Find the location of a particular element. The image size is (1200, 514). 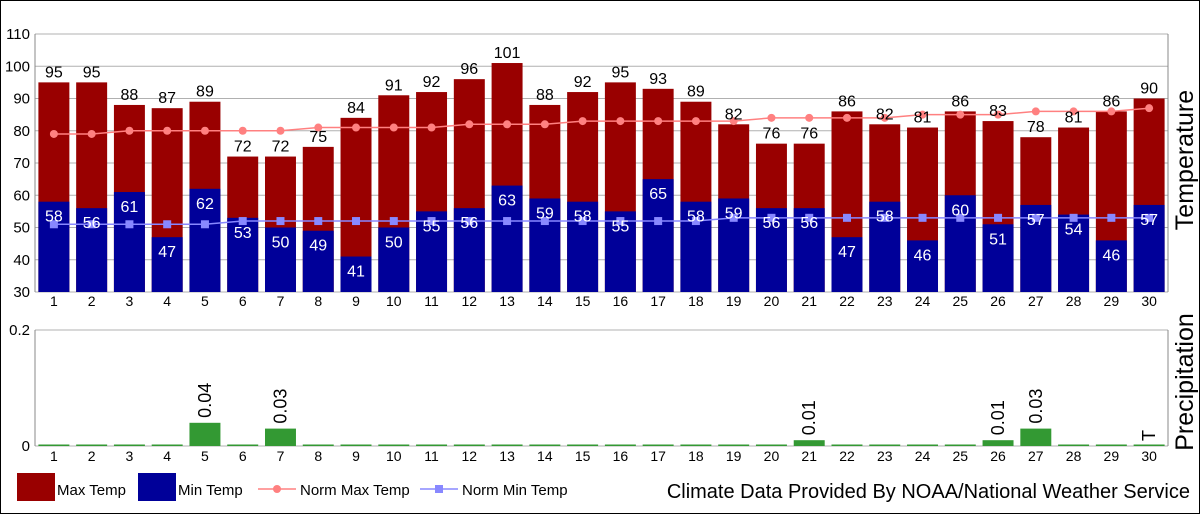

precipitation-x-tick-label: 15 is located at coordinates (583, 456).